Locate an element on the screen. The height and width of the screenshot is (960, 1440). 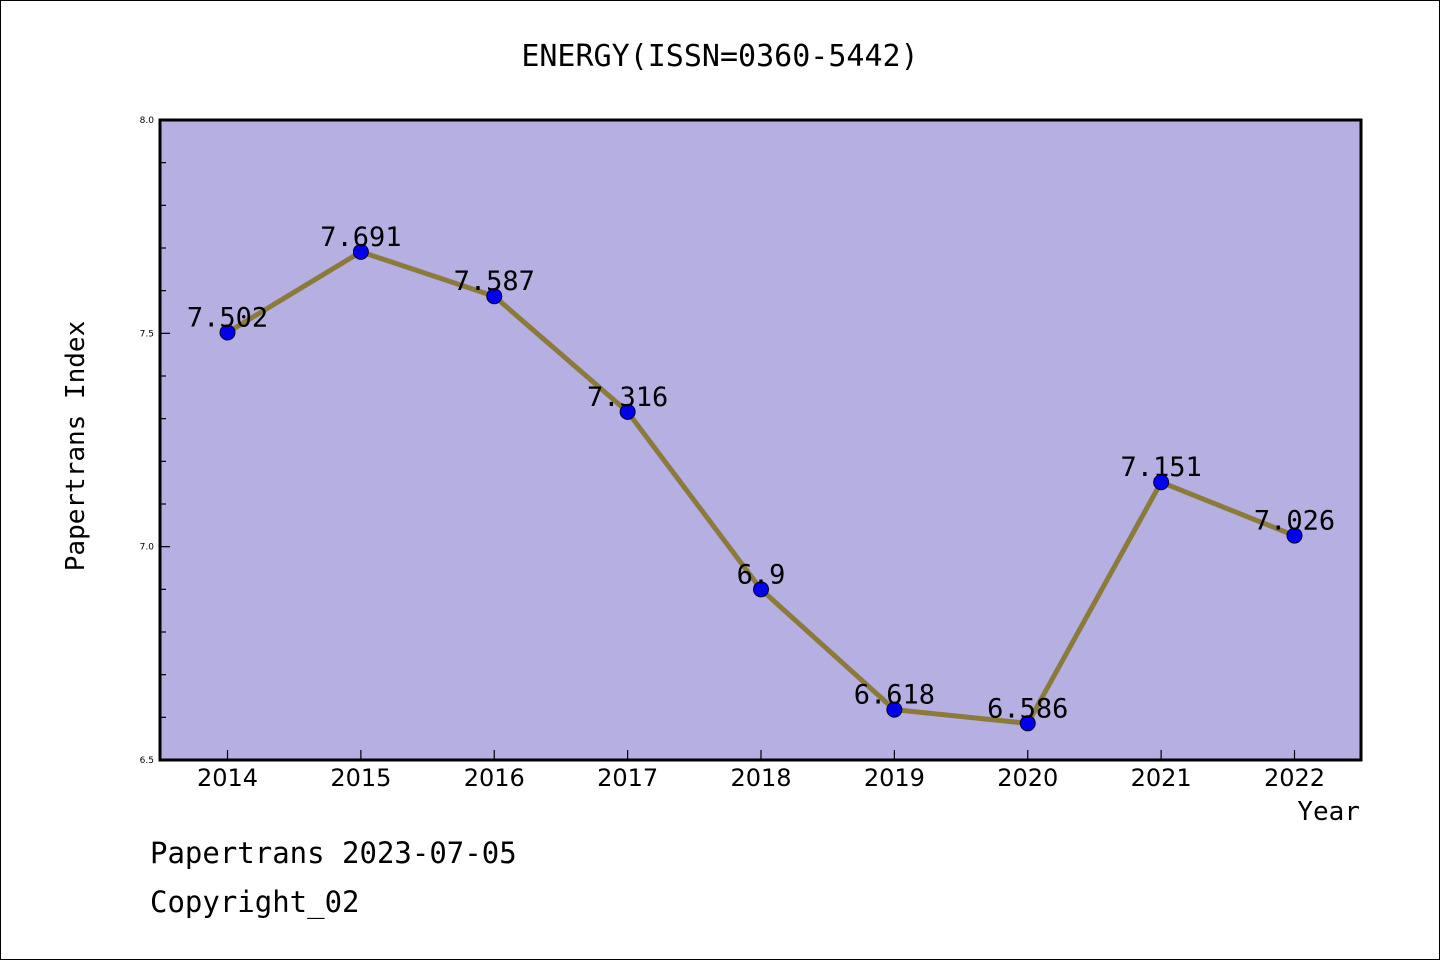
x-tick-label: 2021 is located at coordinates (1161, 778).